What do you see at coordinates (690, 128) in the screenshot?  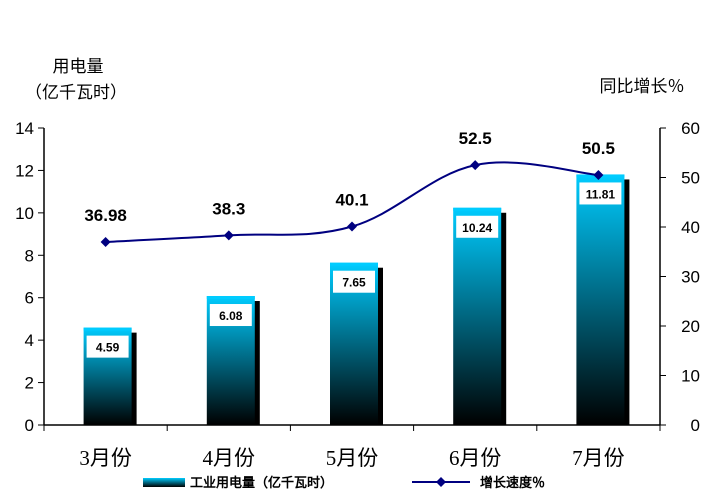 I see `right-tick-label: 60` at bounding box center [690, 128].